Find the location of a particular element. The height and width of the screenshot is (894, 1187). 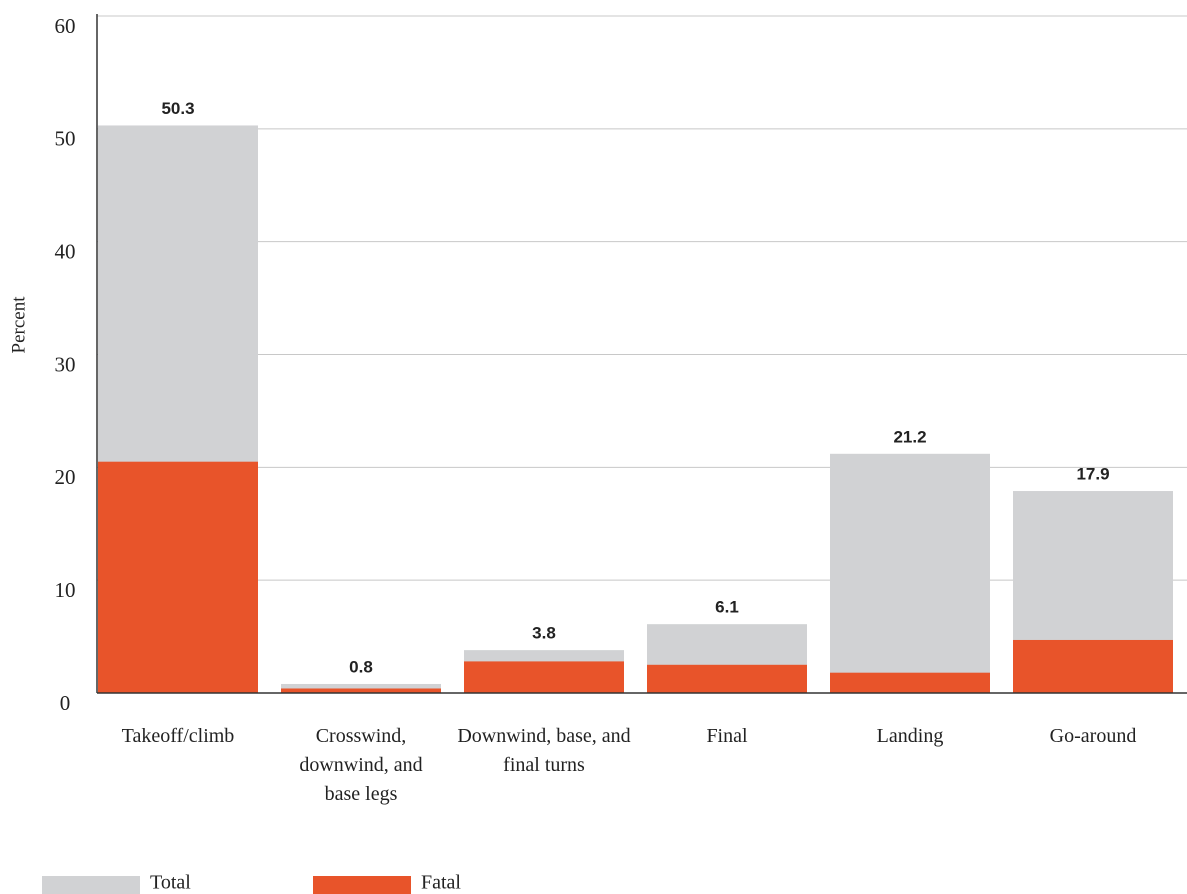

x-tick-label: Landing is located at coordinates (910, 736).